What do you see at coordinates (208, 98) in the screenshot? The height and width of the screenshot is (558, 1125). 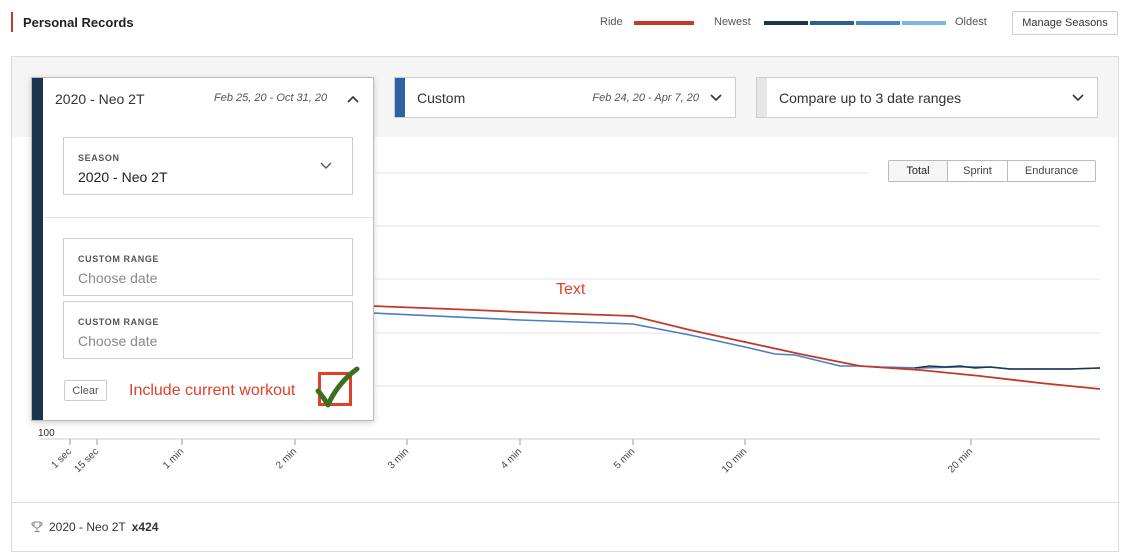 I see `season-dropdown-header: 2020 - Neo 2T Feb 25, 20 - Oct 31, 20` at bounding box center [208, 98].